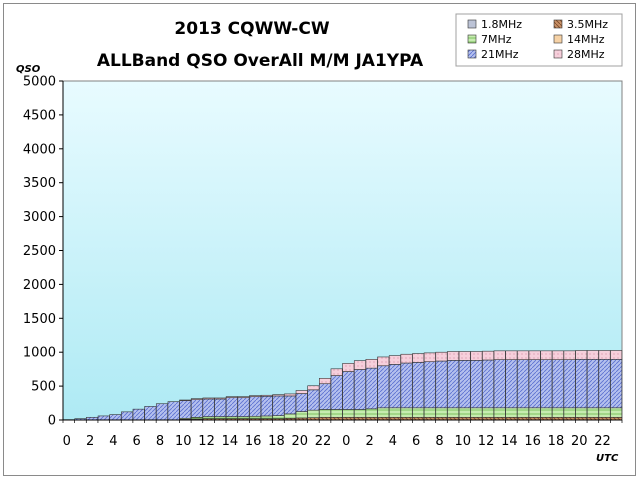 The image size is (640, 481). I want to click on x-tick-label: 22, so click(602, 441).